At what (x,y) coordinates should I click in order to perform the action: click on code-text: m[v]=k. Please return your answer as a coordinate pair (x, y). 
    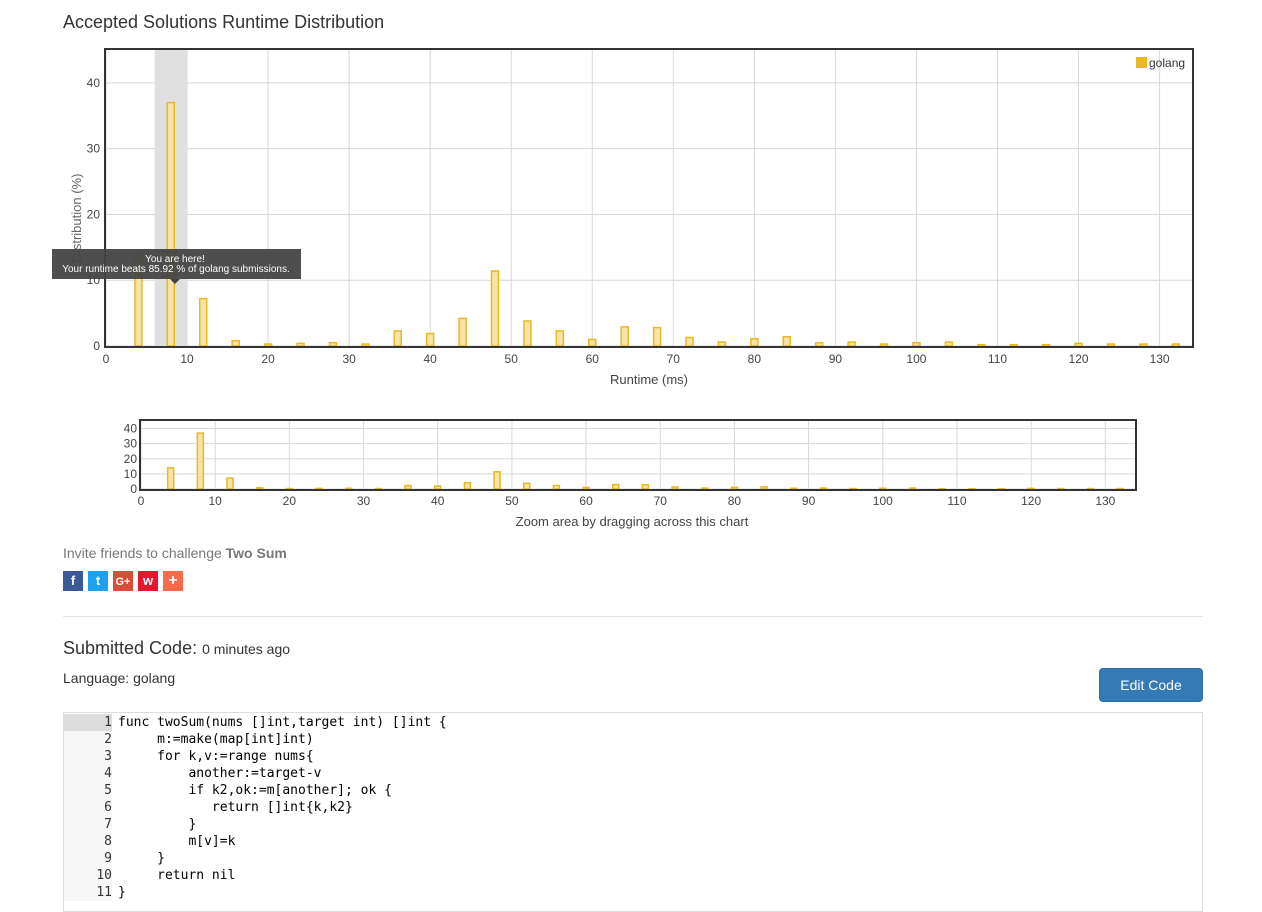
    Looking at the image, I should click on (177, 841).